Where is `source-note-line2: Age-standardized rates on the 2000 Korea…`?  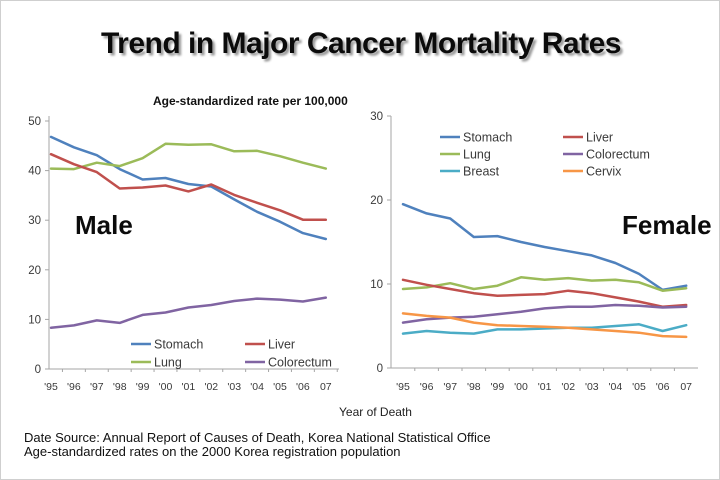
source-note-line2: Age-standardized rates on the 2000 Korea… is located at coordinates (212, 451).